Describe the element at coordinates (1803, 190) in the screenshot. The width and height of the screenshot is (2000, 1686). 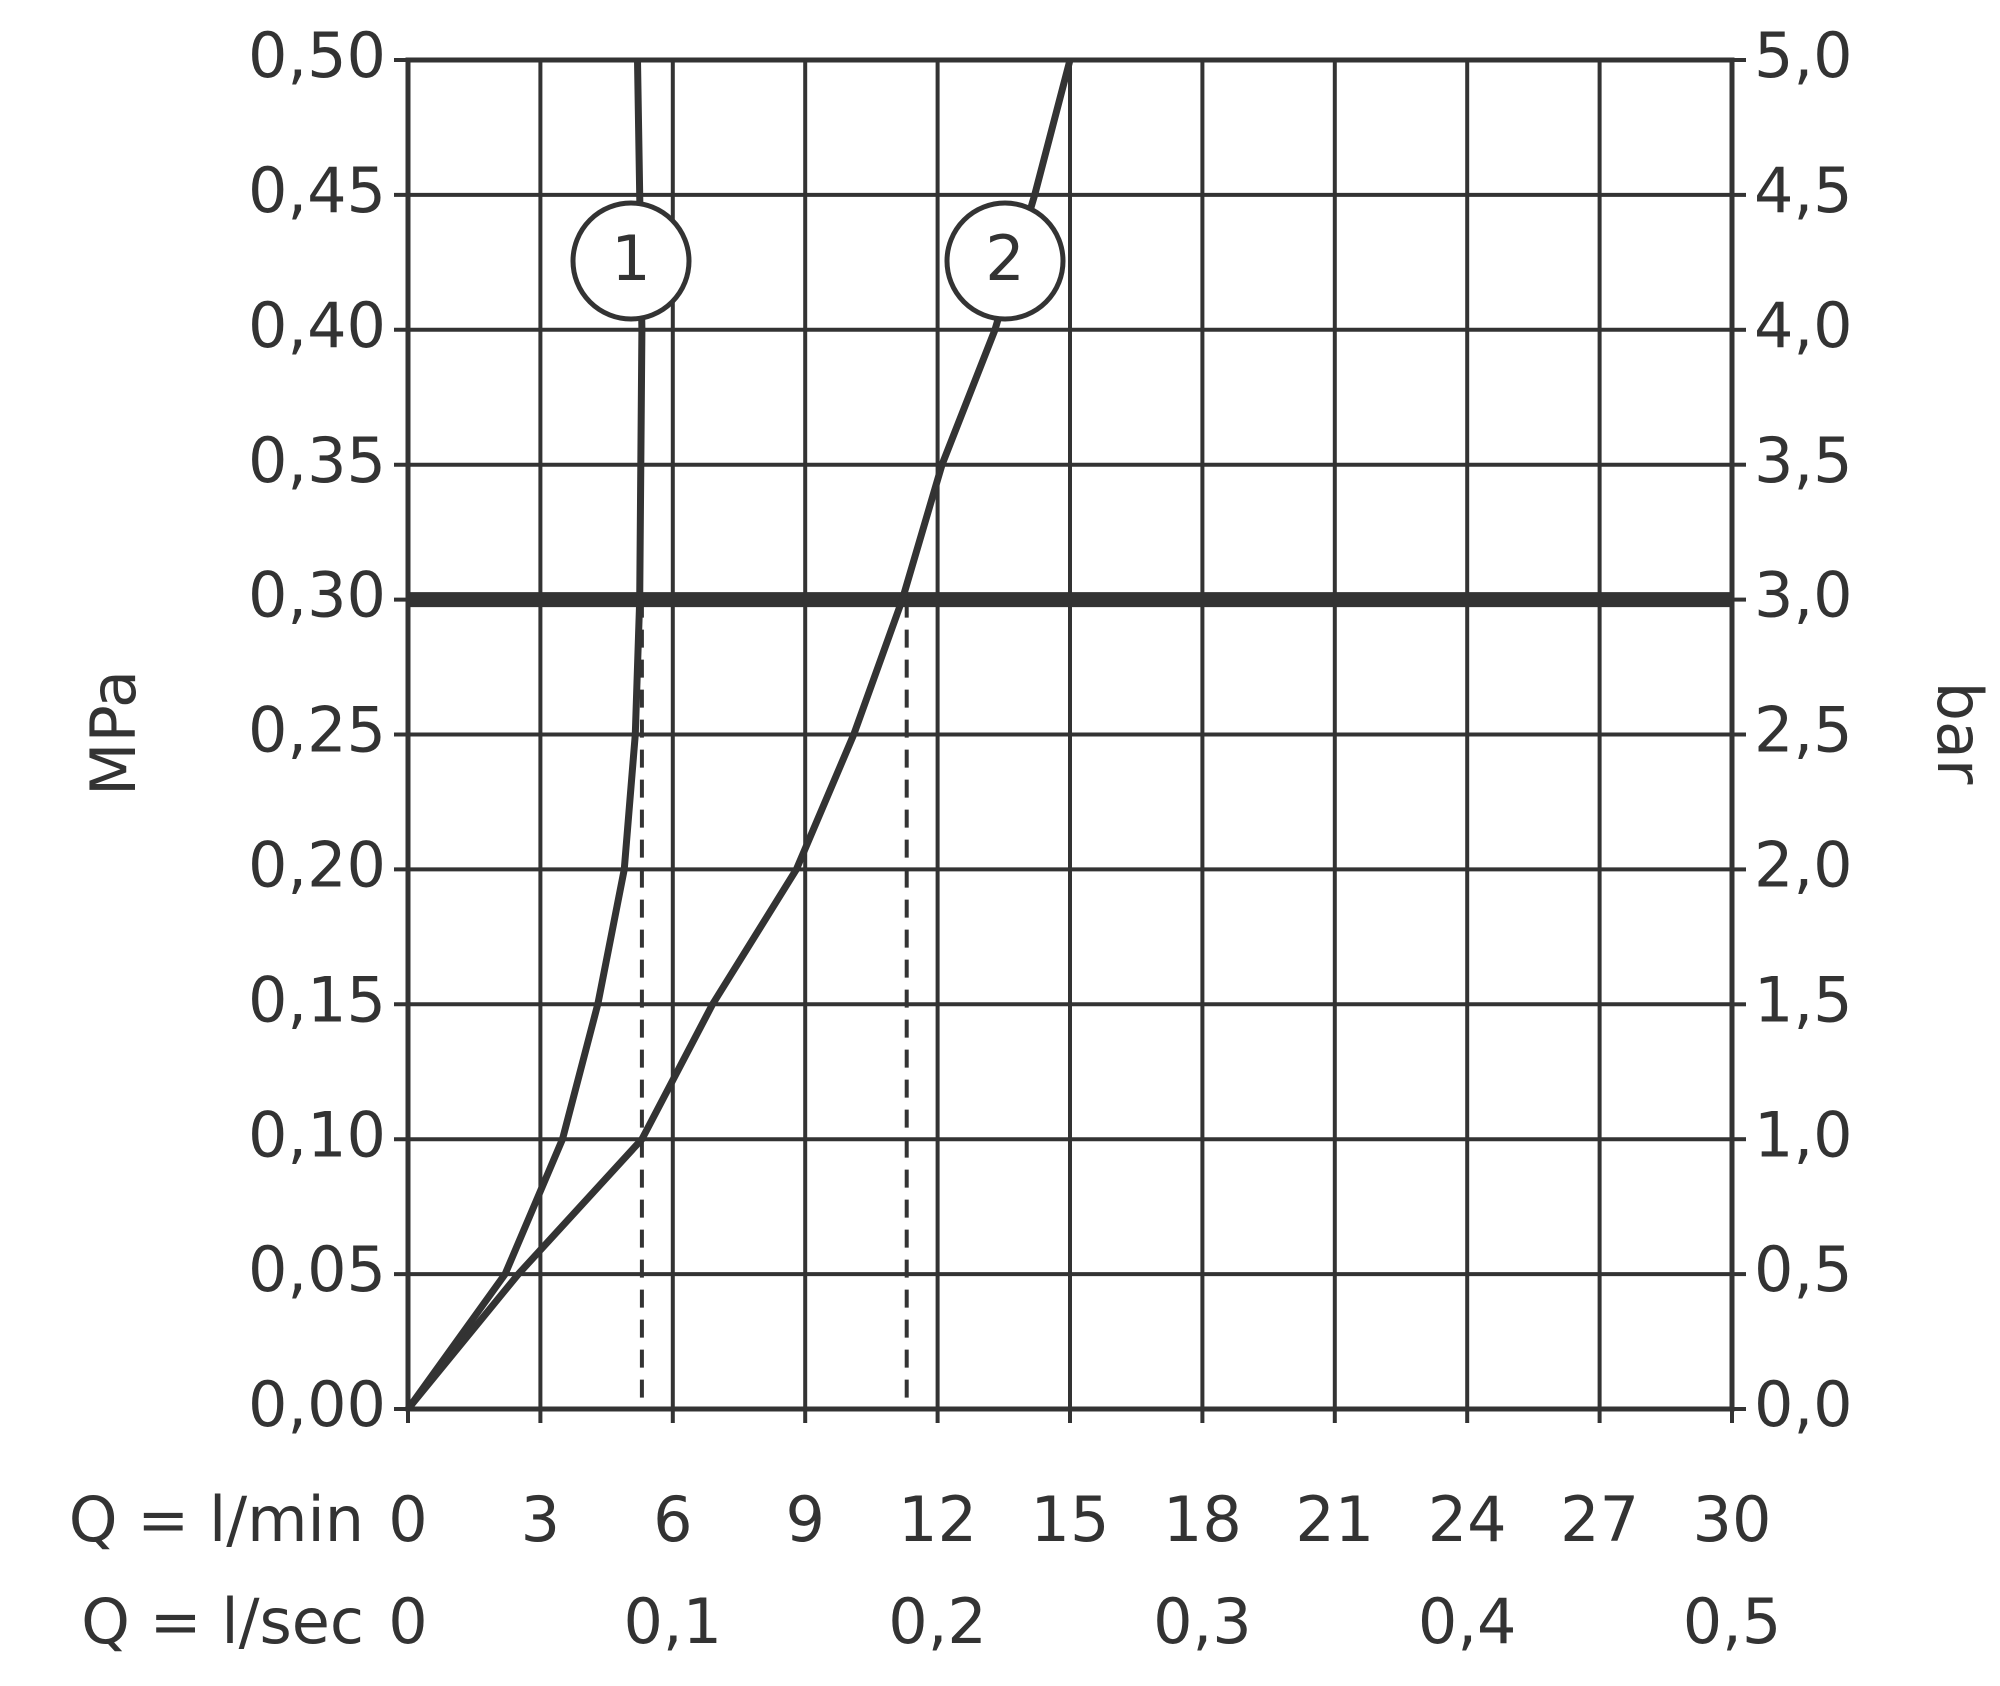
I see `y2-tick-label: 4,5` at that location.